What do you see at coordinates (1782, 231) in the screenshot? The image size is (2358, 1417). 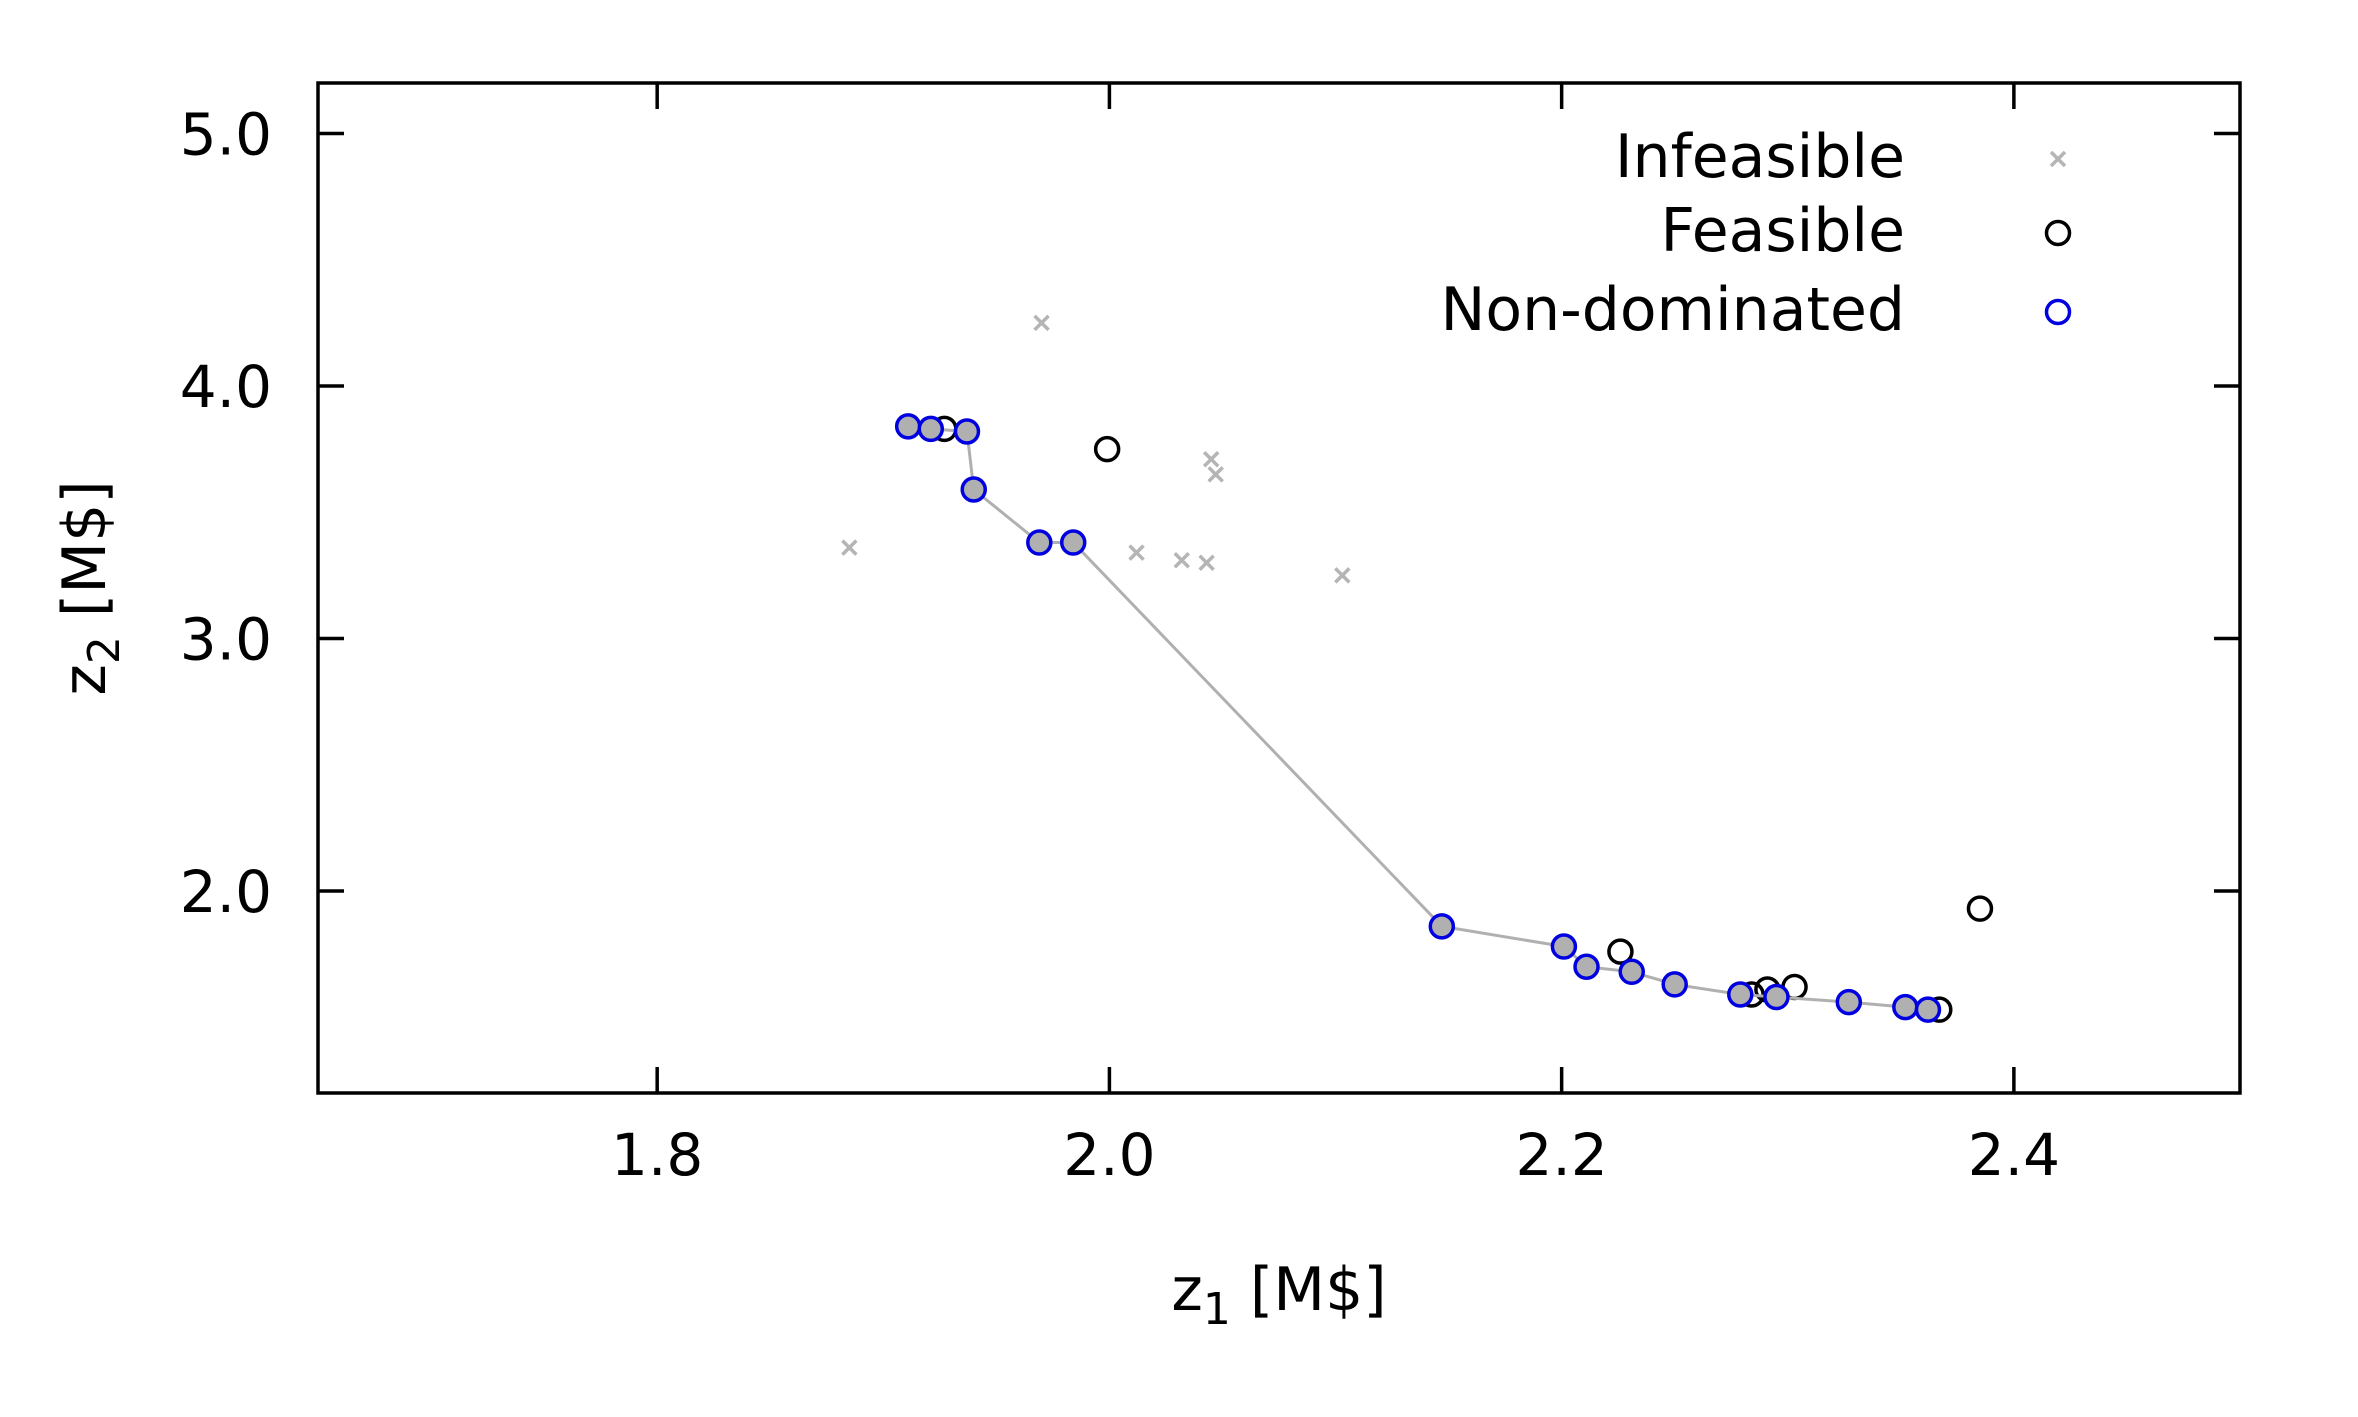 I see `legend-label: Feasible` at bounding box center [1782, 231].